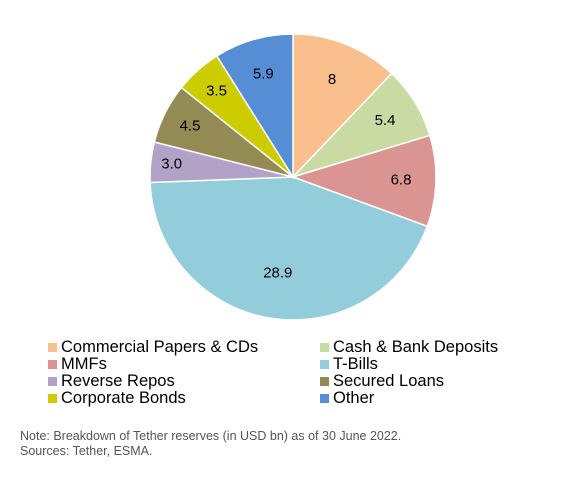 The width and height of the screenshot is (570, 477). Describe the element at coordinates (434, 398) in the screenshot. I see `legend-item: Other` at that location.